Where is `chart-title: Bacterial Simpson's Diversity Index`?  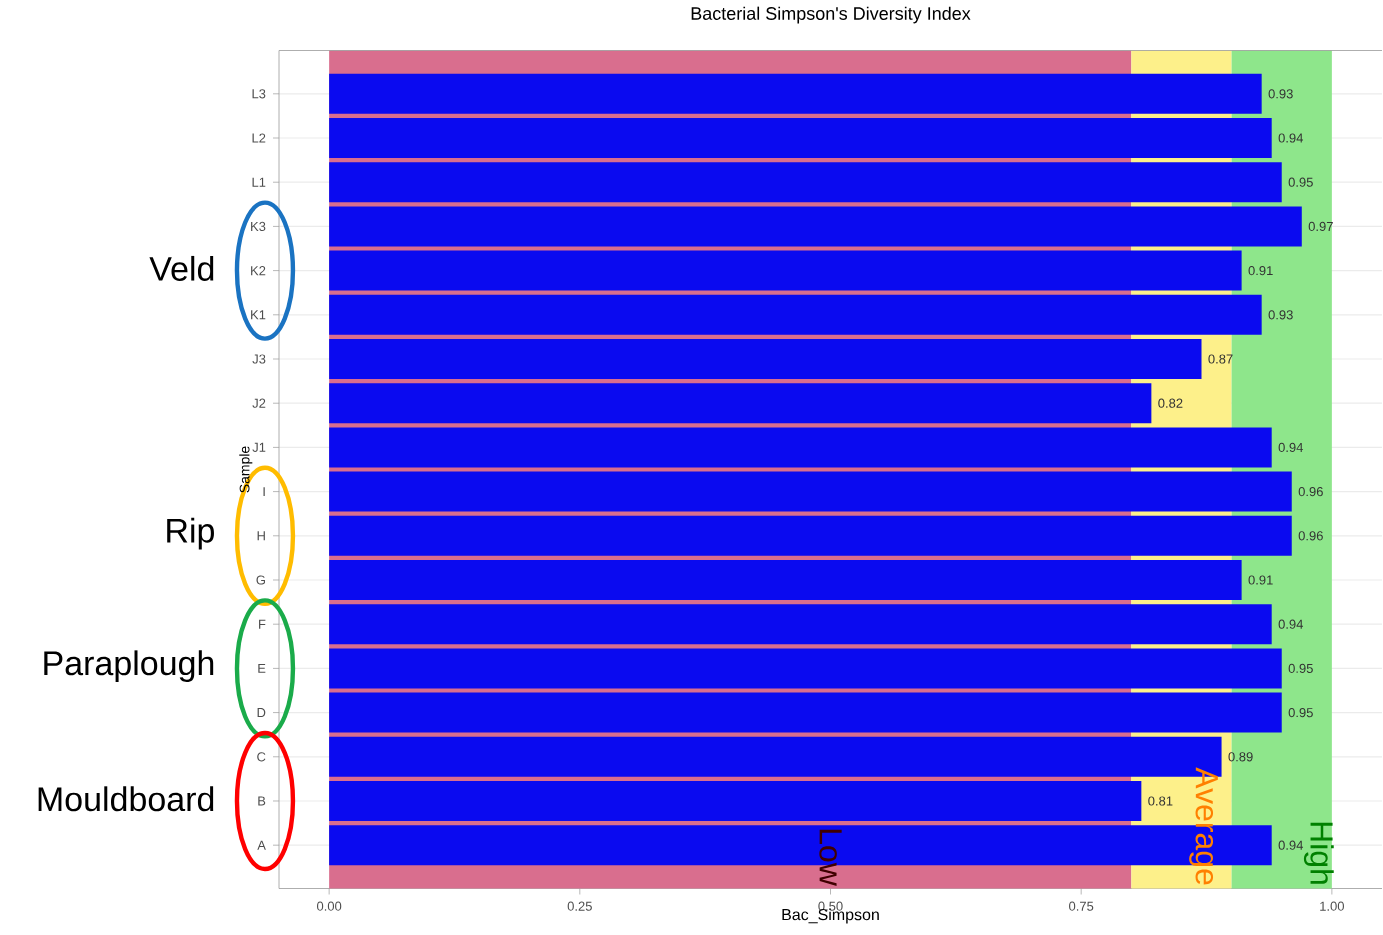
chart-title: Bacterial Simpson's Diversity Index is located at coordinates (831, 15).